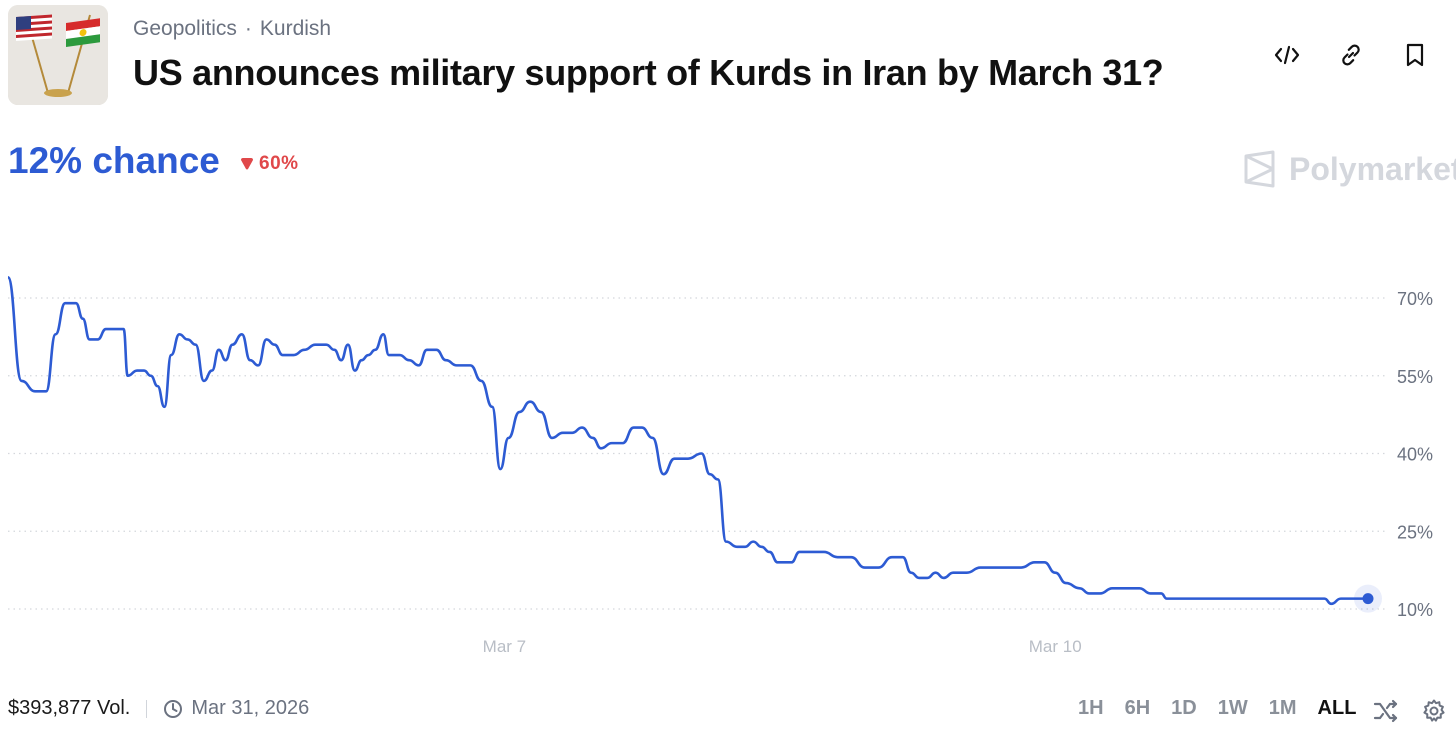  What do you see at coordinates (504, 646) in the screenshot?
I see `x-tick-label: Mar 7` at bounding box center [504, 646].